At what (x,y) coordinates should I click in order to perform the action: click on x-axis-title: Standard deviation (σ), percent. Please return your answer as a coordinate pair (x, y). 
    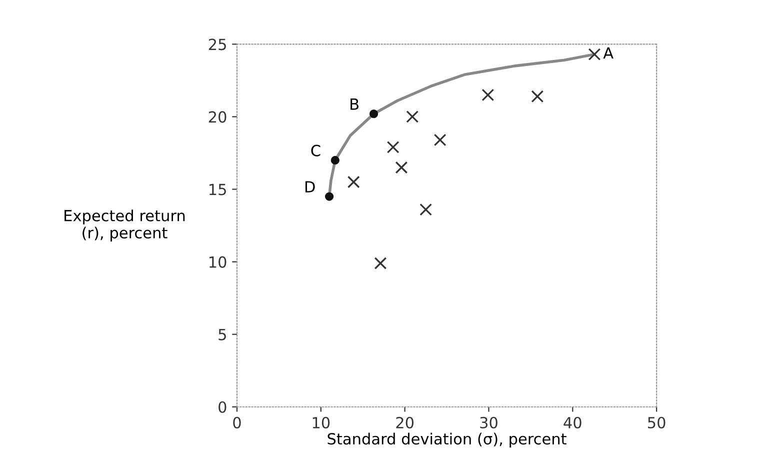
    Looking at the image, I should click on (447, 440).